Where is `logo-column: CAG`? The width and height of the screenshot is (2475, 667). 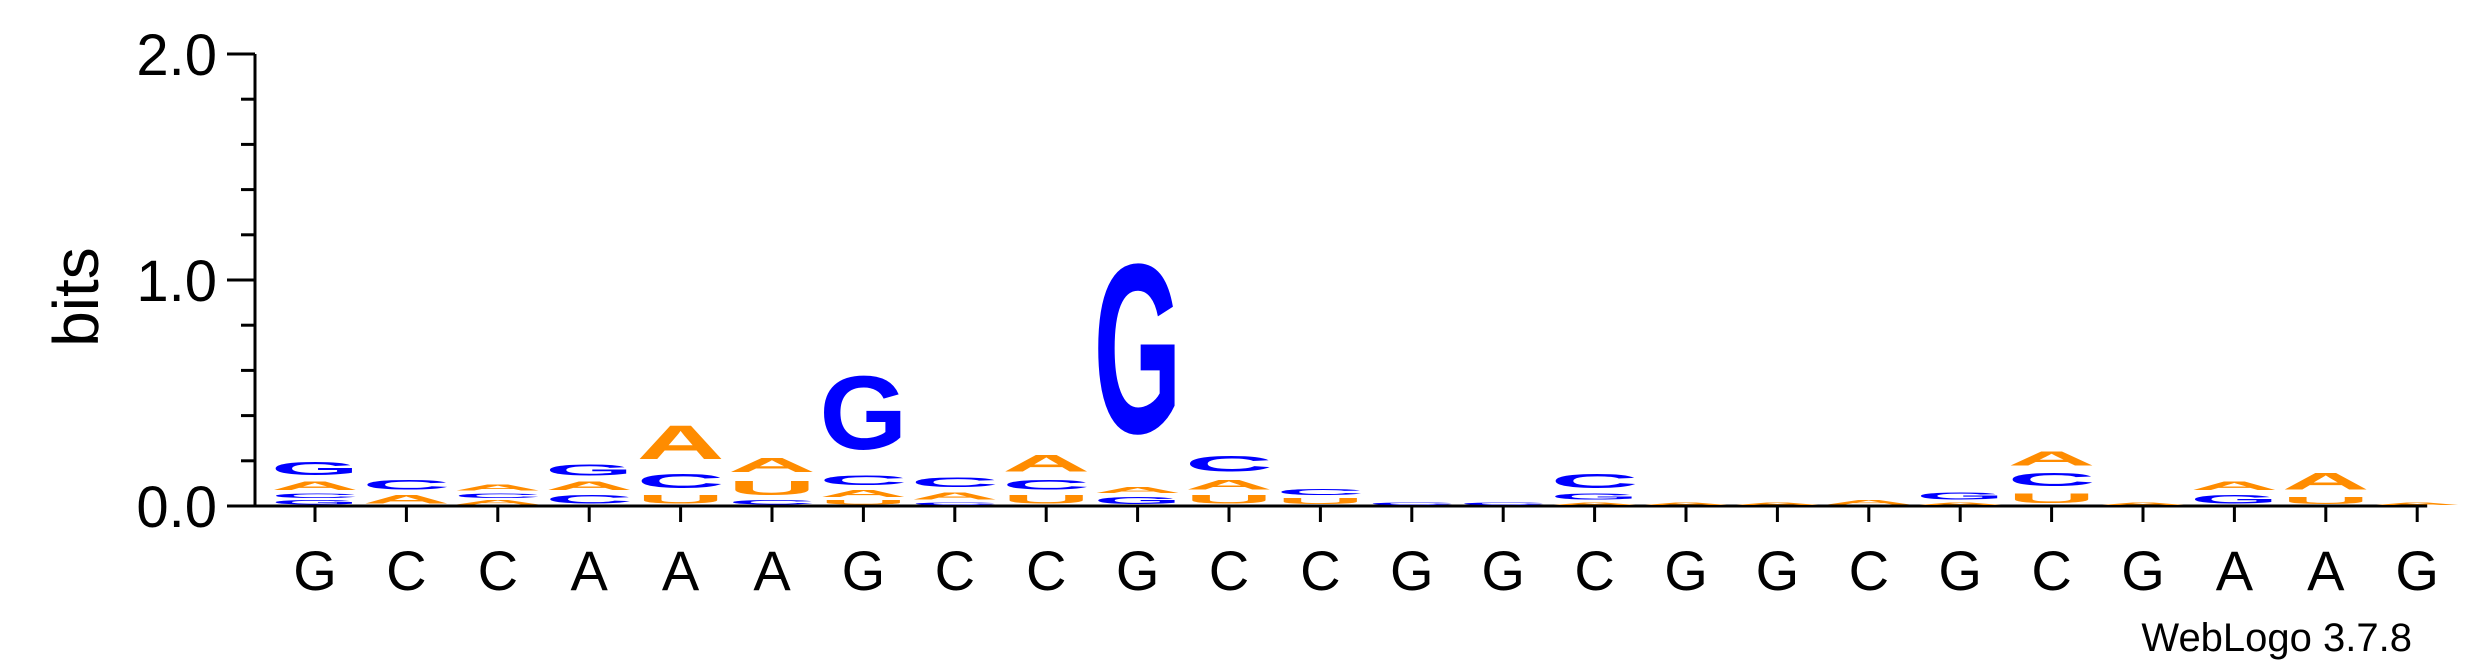
logo-column: CAG is located at coordinates (589, 483).